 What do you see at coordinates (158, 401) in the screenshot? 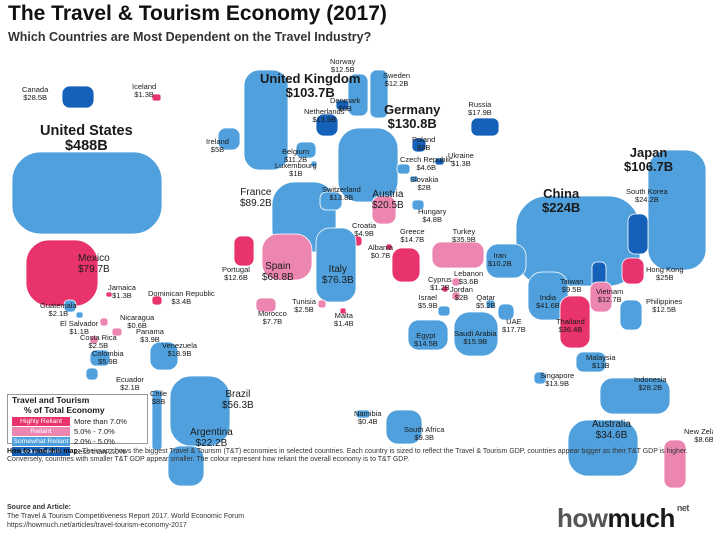
I see `country-value: $8B` at bounding box center [158, 401].